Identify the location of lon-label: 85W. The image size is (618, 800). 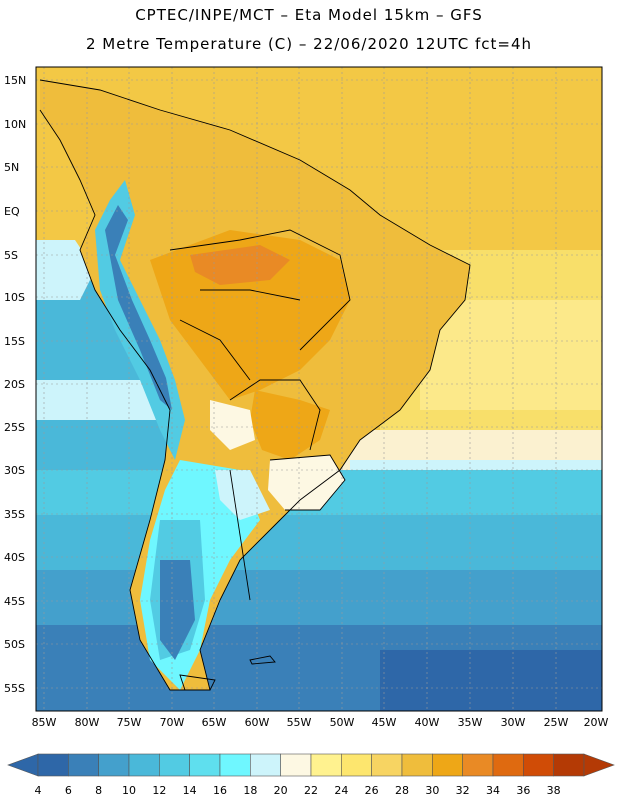
(44, 722).